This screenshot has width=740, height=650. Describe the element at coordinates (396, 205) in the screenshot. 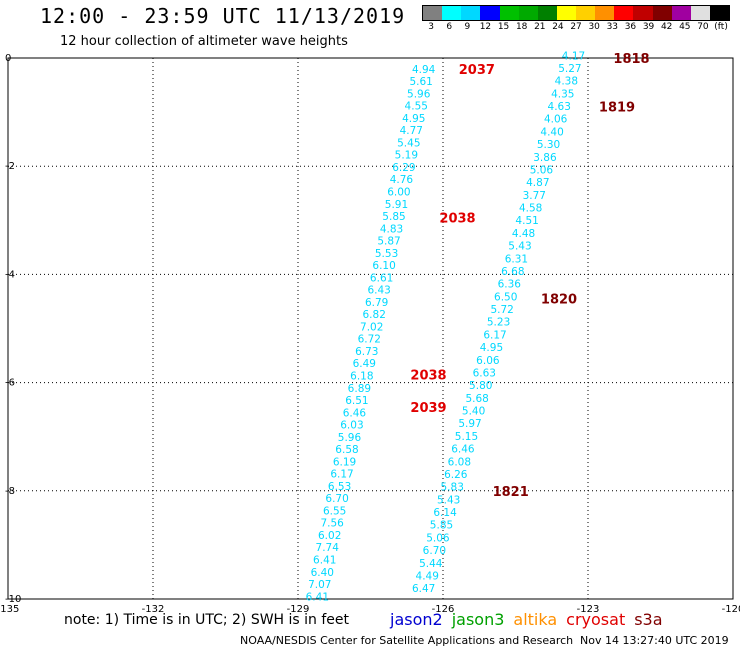

I see `wave-height-label: 5.91` at that location.